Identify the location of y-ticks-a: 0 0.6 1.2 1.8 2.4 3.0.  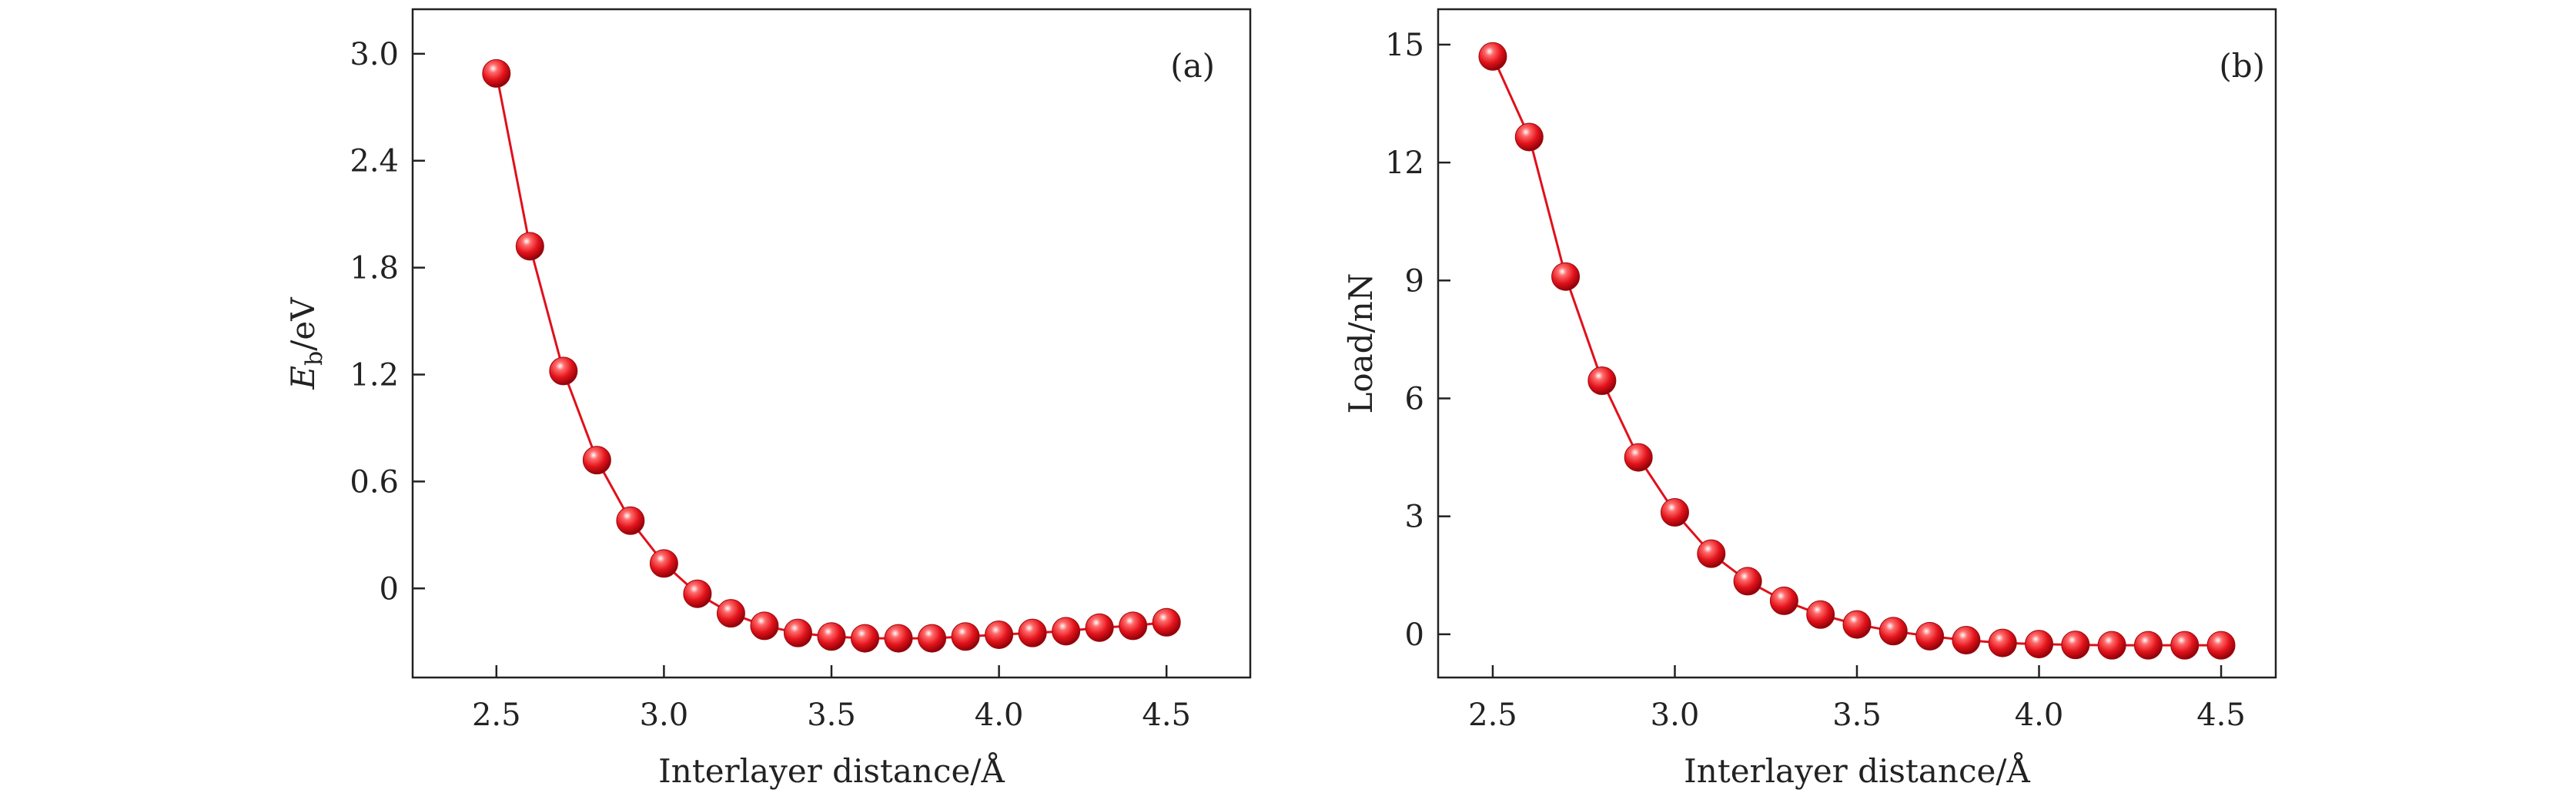
(388, 322).